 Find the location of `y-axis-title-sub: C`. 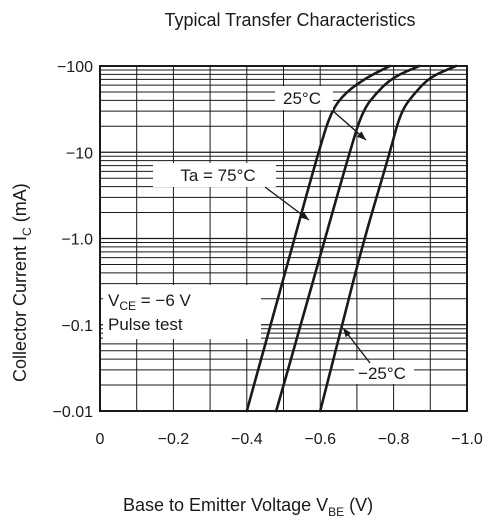

y-axis-title-sub: C is located at coordinates (27, 231).